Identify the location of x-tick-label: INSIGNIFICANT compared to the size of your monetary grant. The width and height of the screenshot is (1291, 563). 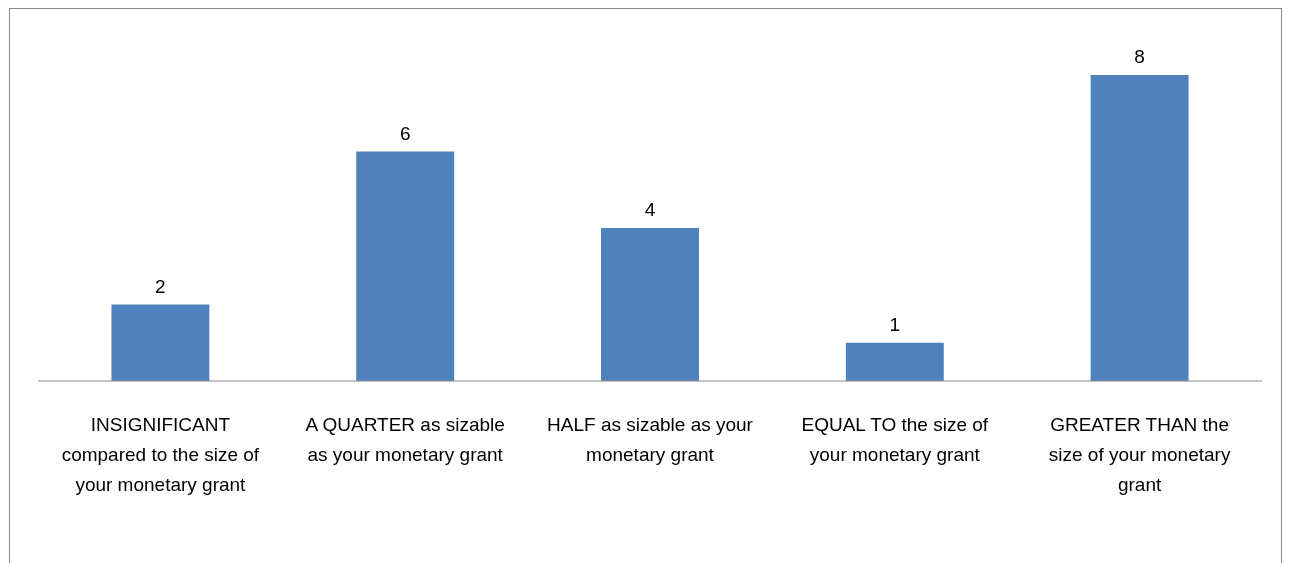
(160, 454).